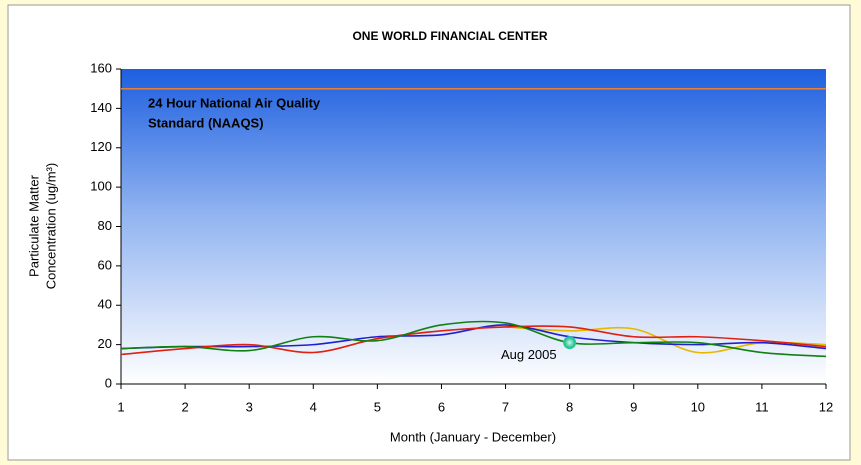 This screenshot has width=861, height=465. Describe the element at coordinates (762, 406) in the screenshot. I see `x-tick-label: 11` at that location.